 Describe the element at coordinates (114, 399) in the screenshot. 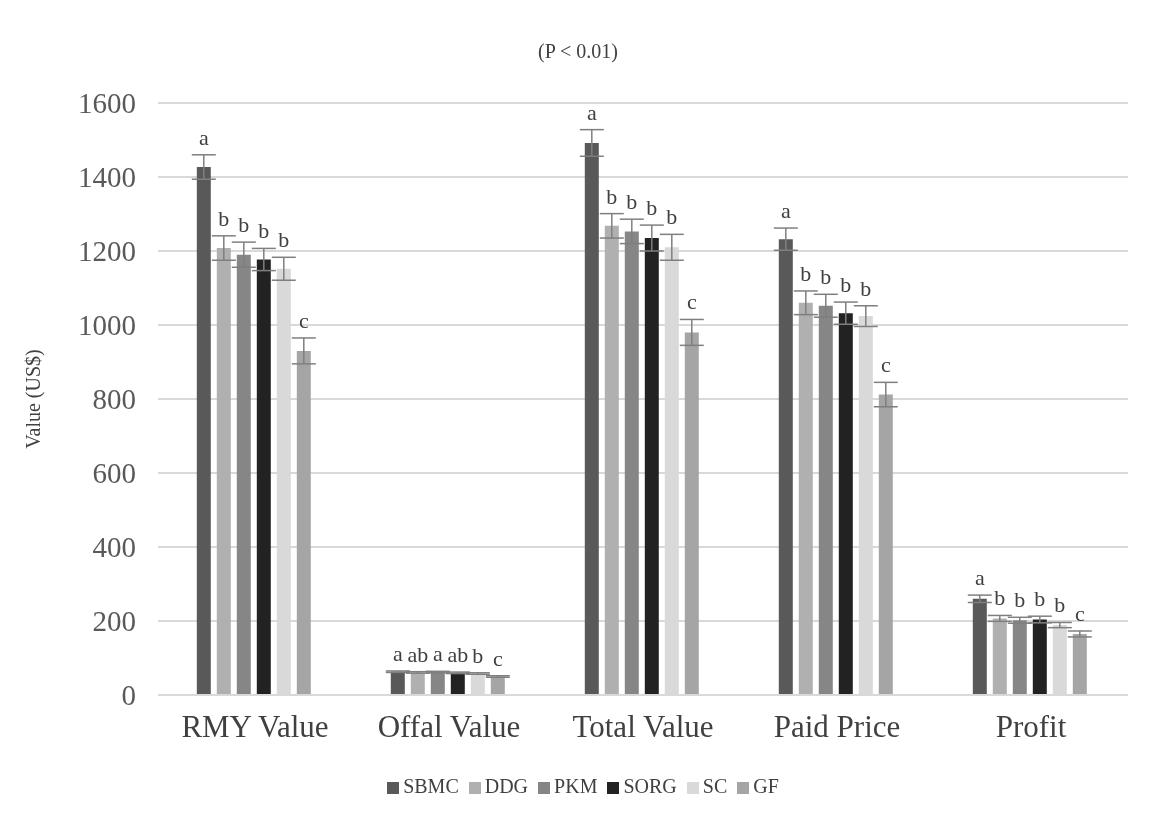

I see `y-tick-label: 800` at that location.